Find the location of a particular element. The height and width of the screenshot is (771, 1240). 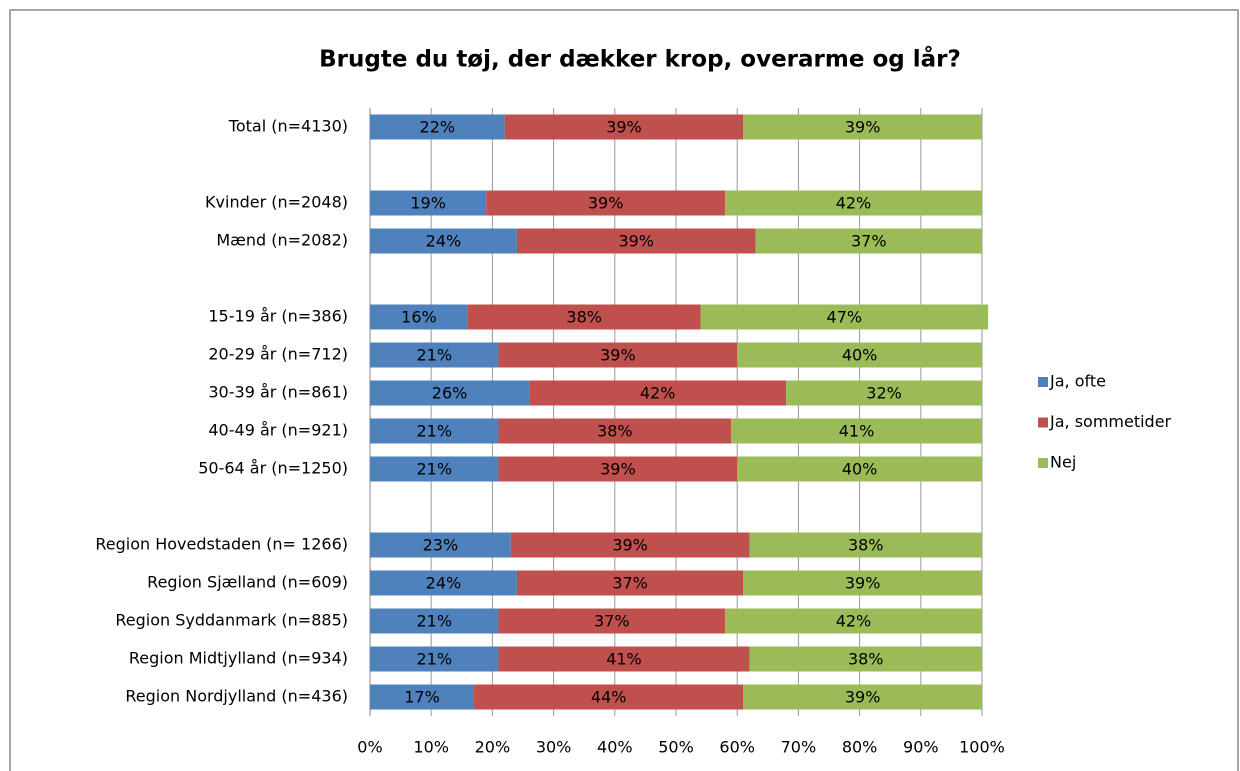

y-tick-label: Region Midtjylland (n=934) is located at coordinates (238, 658).